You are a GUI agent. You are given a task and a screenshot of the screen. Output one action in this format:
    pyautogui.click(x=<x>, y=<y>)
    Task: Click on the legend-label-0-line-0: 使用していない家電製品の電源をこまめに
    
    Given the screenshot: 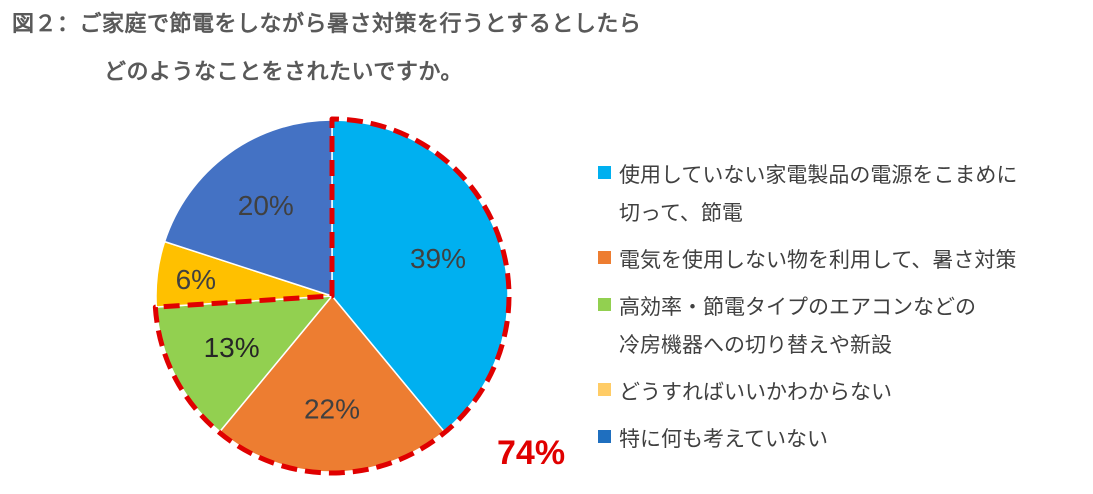 What is the action you would take?
    pyautogui.click(x=818, y=175)
    